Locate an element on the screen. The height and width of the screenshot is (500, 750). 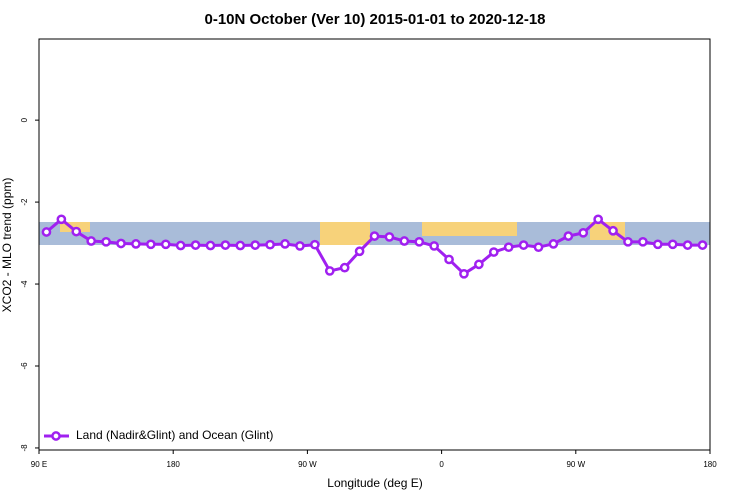
legend-marker is located at coordinates (56, 436).